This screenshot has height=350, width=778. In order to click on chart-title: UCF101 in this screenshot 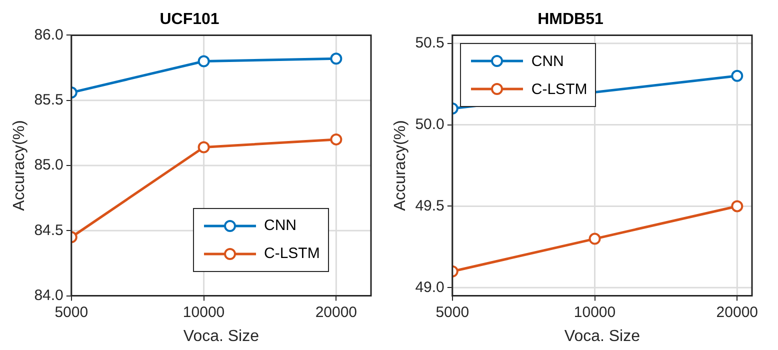, I will do `click(190, 19)`.